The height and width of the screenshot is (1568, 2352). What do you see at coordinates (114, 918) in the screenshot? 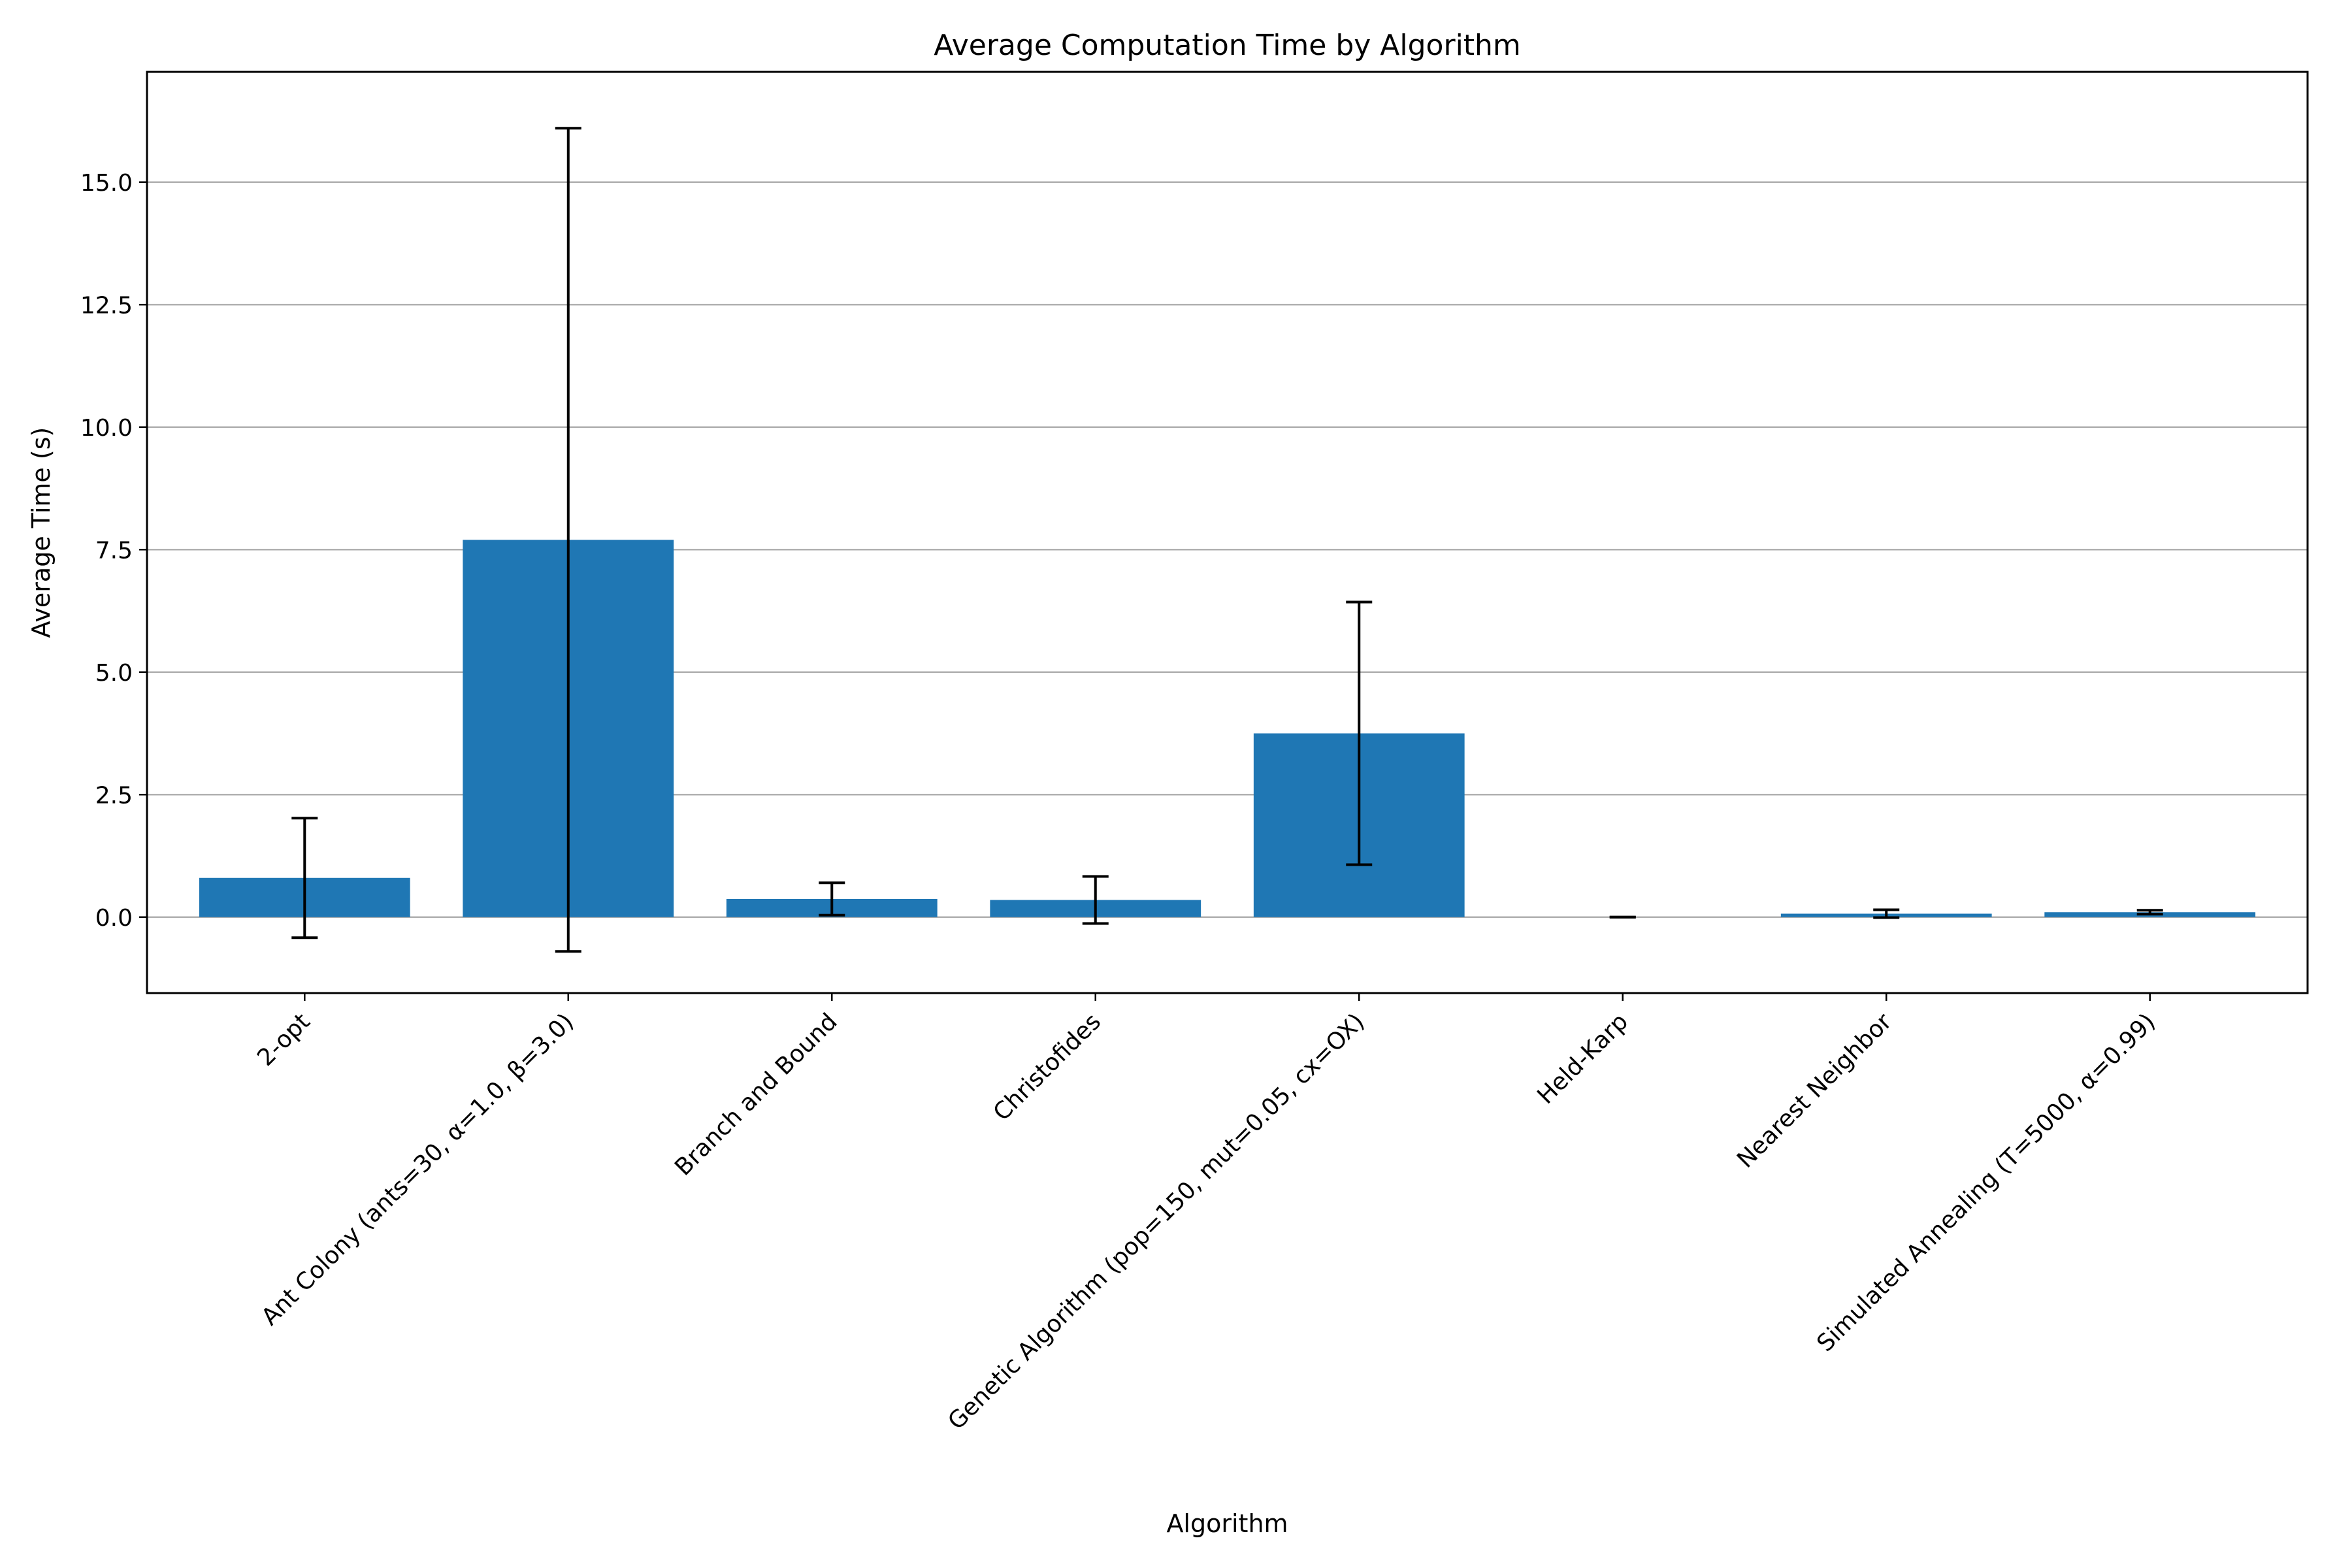
I see `y-tick-label: 0.0` at bounding box center [114, 918].